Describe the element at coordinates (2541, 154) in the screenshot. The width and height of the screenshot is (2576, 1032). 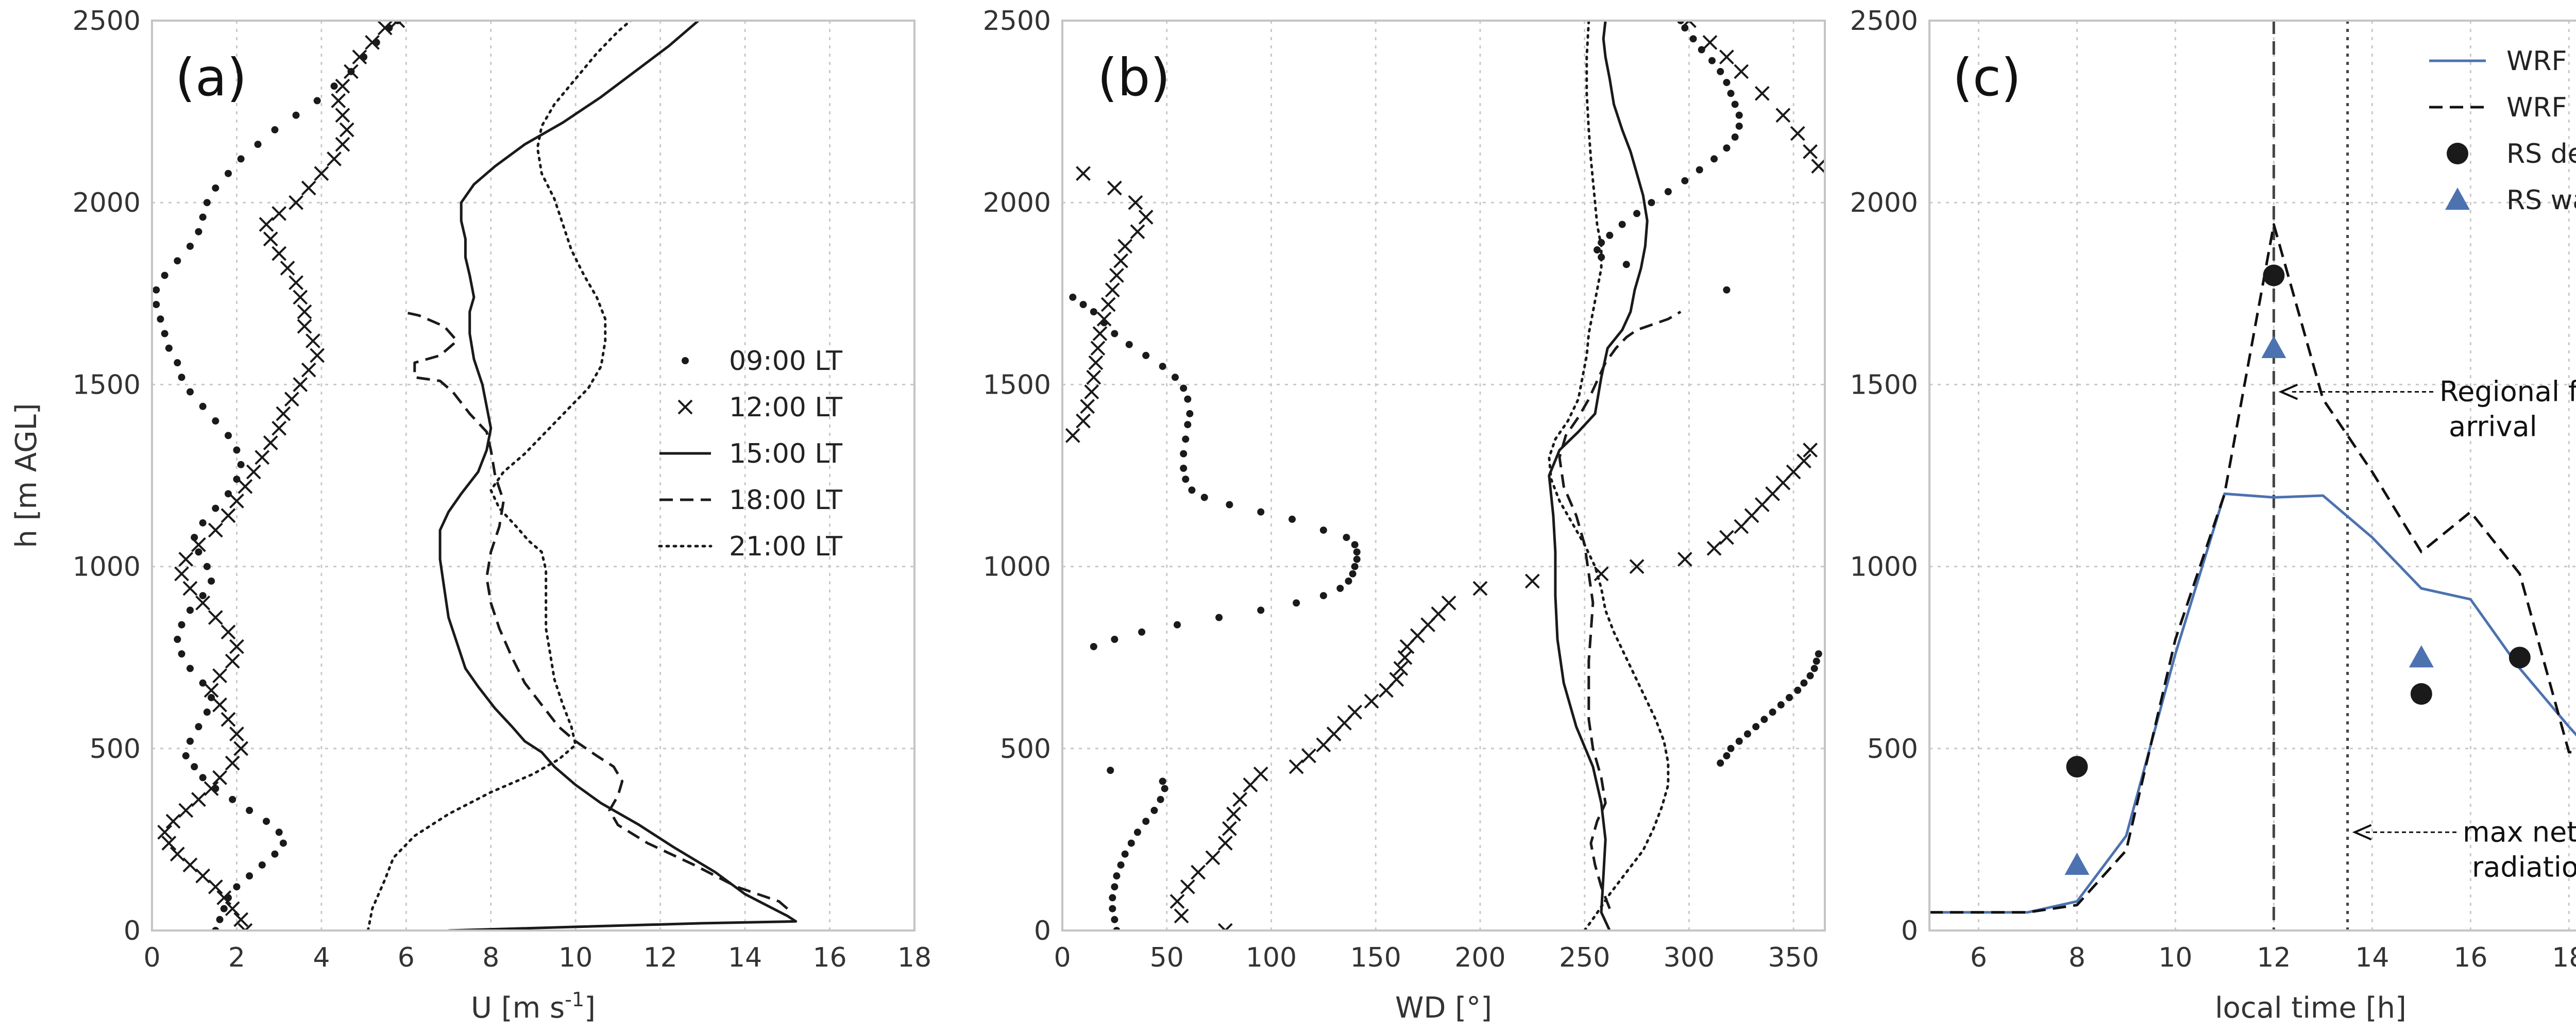
I see `legend-label-rs-desert: RS desert` at that location.